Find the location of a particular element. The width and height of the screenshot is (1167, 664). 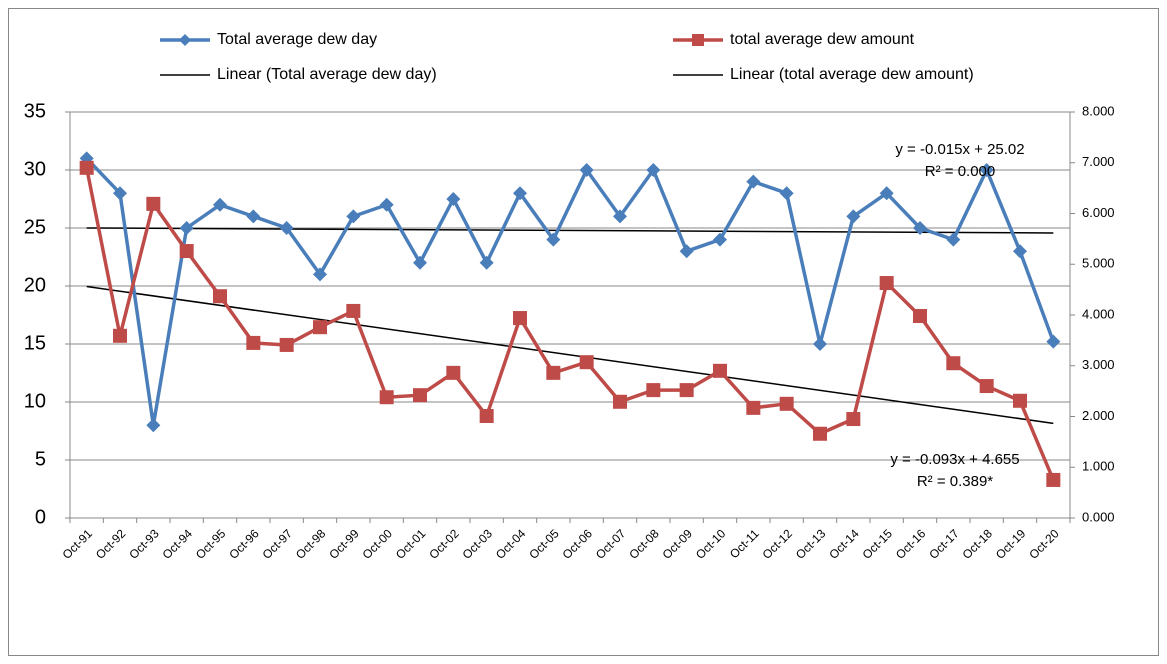

y2-tick-label: 1.000 is located at coordinates (1098, 466).